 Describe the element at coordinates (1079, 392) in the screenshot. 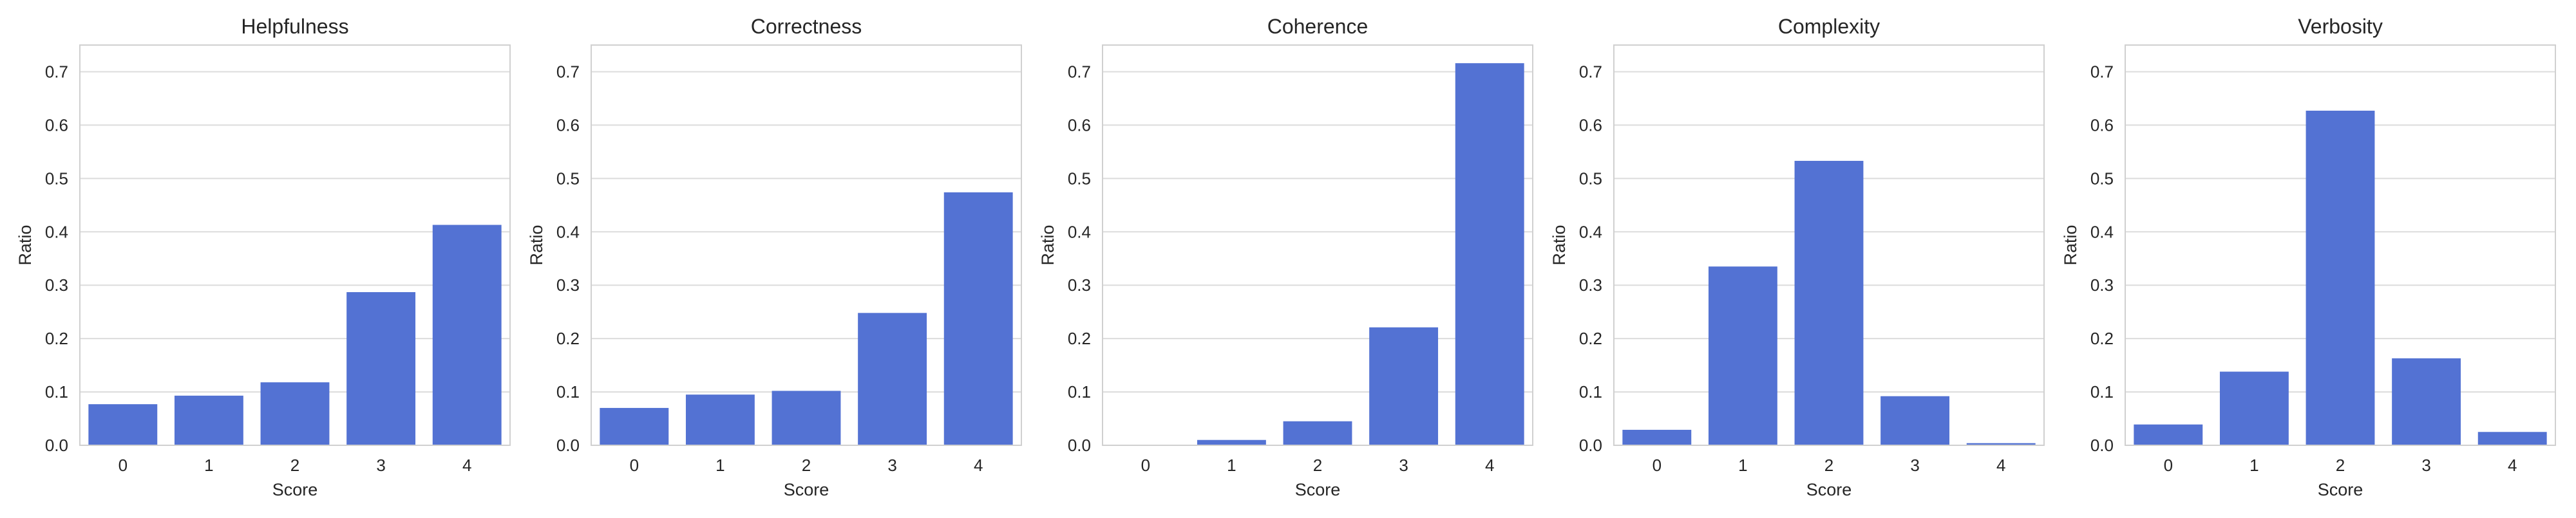

I see `y-tick-label-2-1: 0.1` at that location.